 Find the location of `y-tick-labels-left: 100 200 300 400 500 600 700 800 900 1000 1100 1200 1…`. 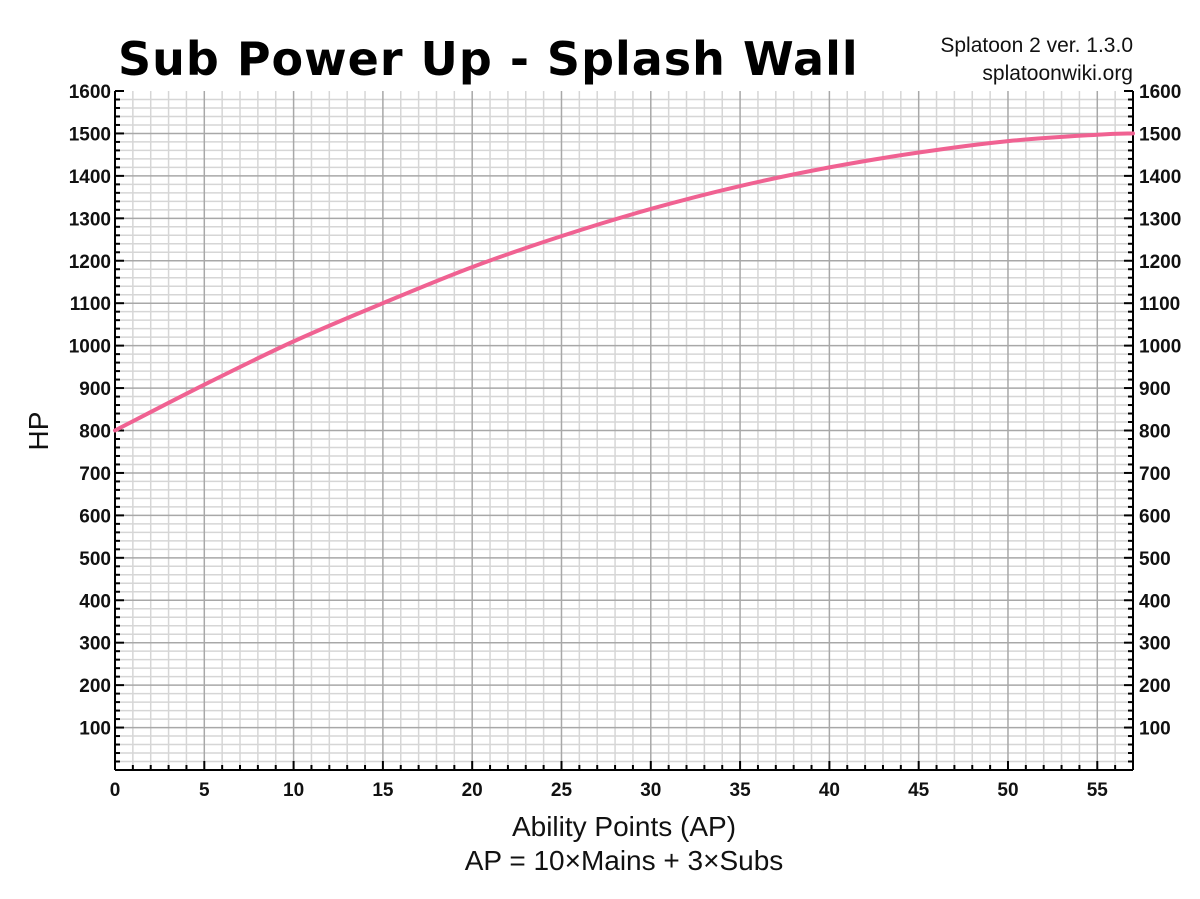

y-tick-labels-left: 100 200 300 400 500 600 700 800 900 1000 1100 1200 1… is located at coordinates (90, 411).